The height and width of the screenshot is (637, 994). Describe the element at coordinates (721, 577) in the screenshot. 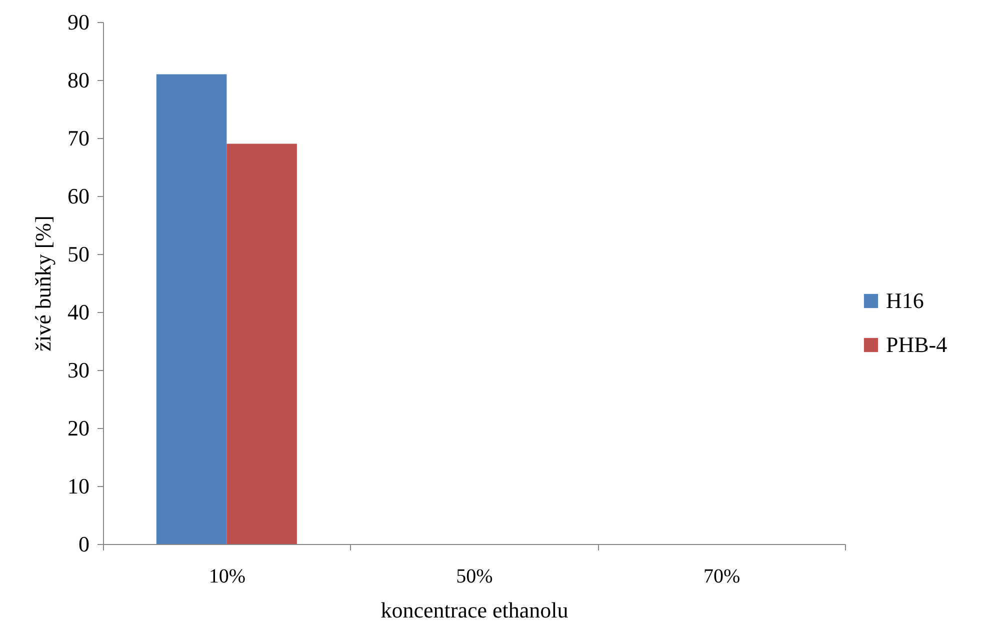

I see `x-tick-label: 70%` at that location.